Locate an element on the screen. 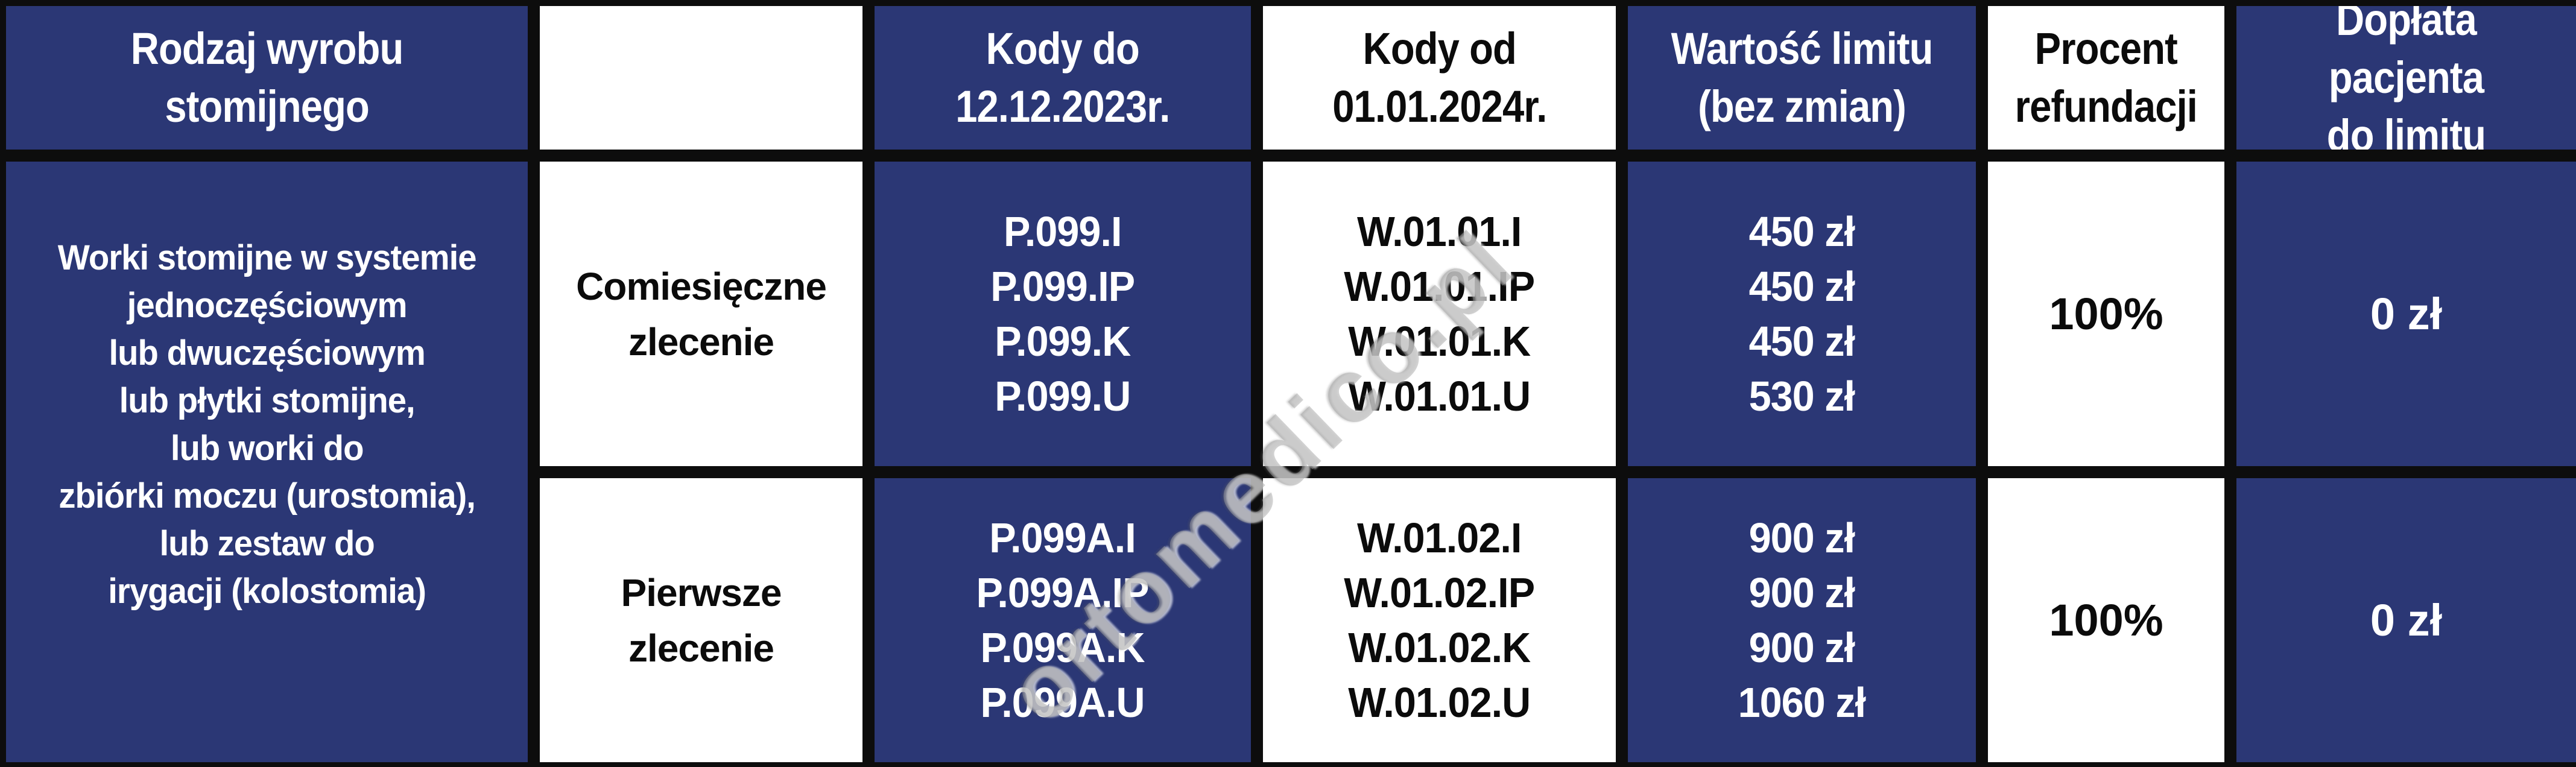  row2-patient-copay-text: 0 zł is located at coordinates (2406, 620).